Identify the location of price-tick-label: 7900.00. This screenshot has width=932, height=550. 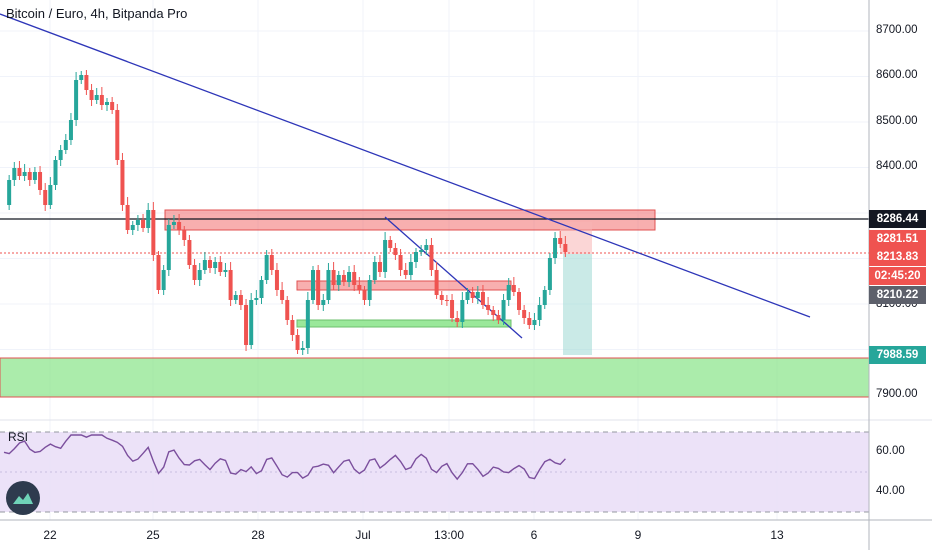
(897, 394).